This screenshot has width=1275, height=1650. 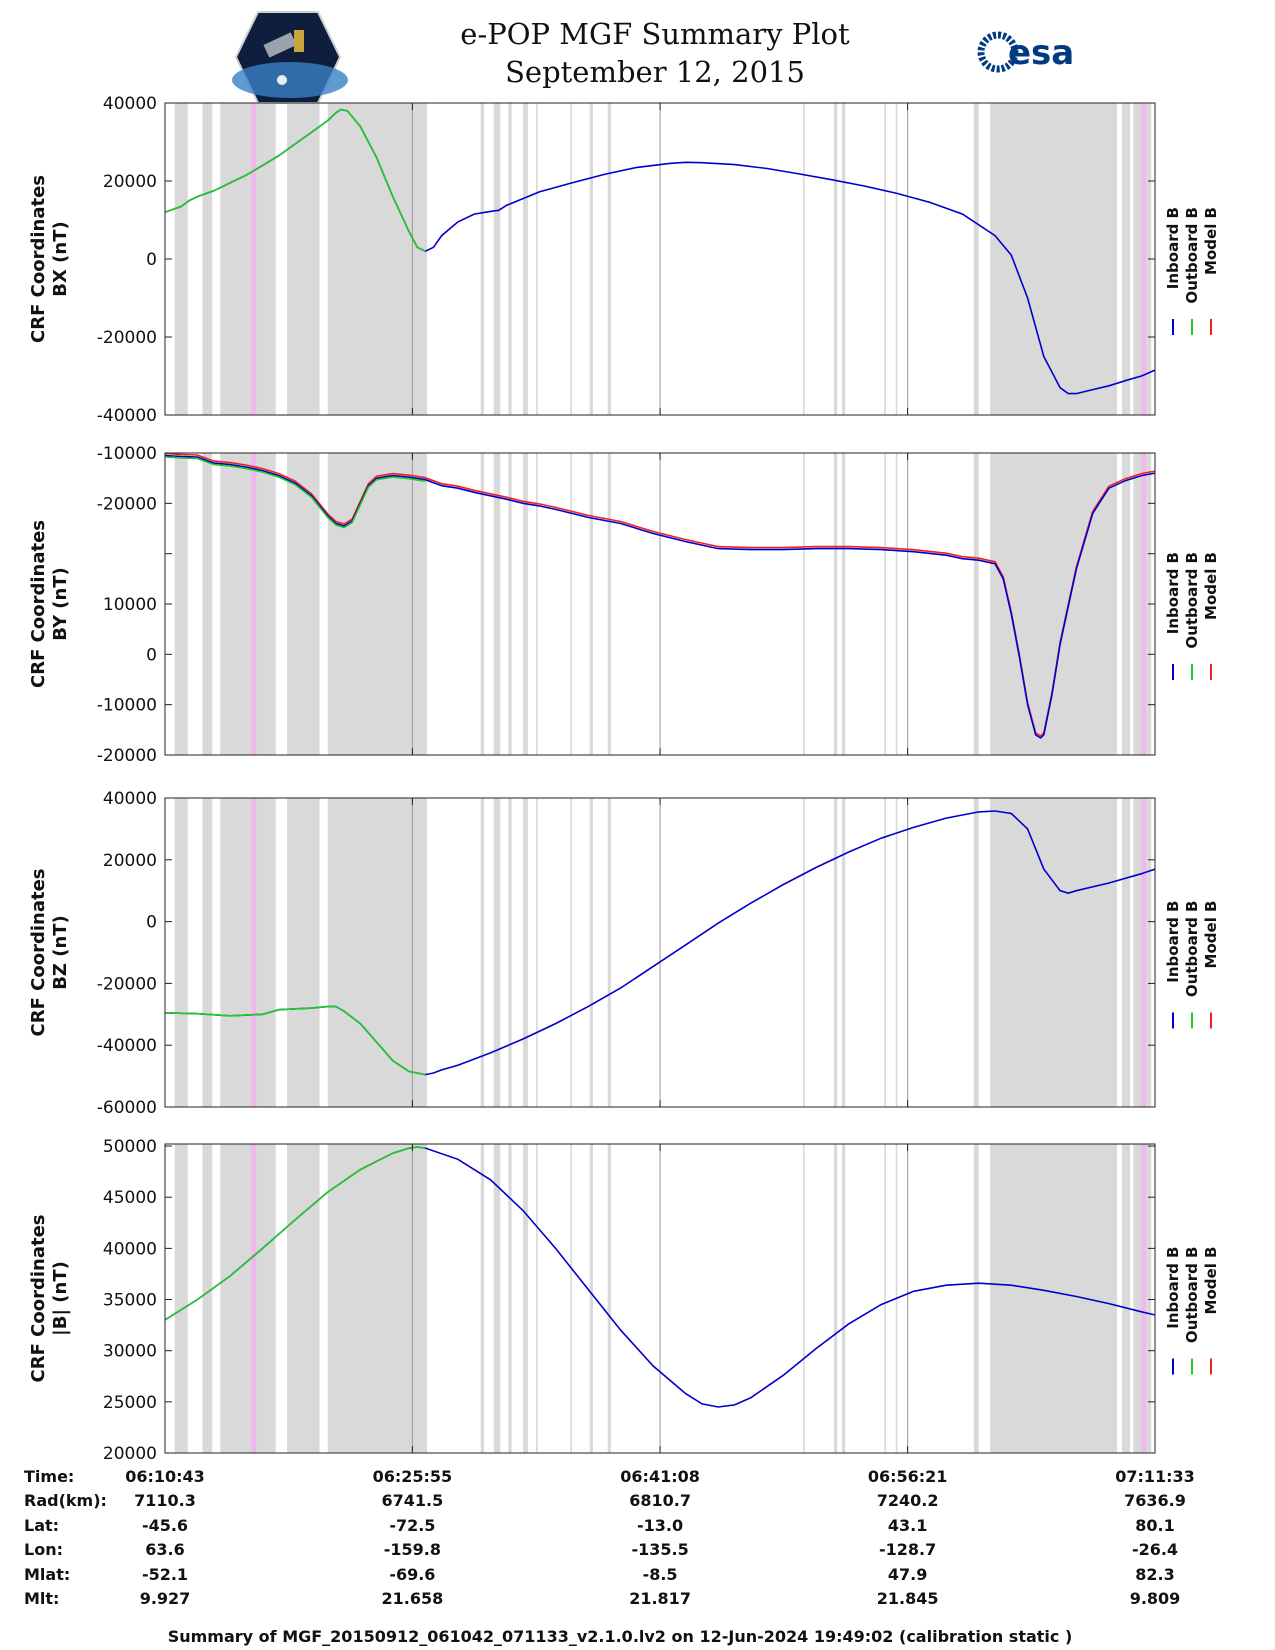 I want to click on table-row-label: Lon:, so click(x=43, y=1549).